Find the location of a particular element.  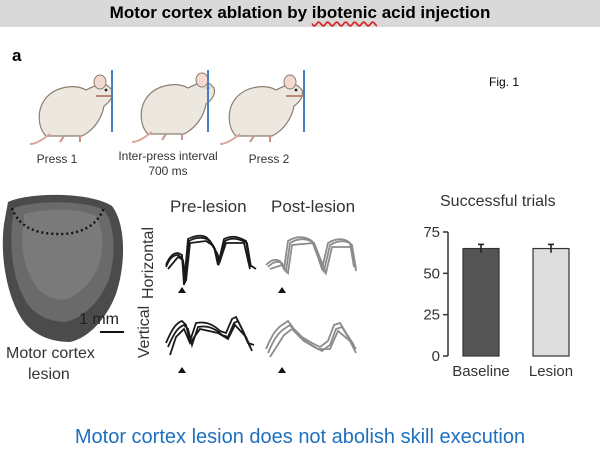

successful-trials-chart: 0 25 50 75 Baseline Lesion is located at coordinates (498, 302).